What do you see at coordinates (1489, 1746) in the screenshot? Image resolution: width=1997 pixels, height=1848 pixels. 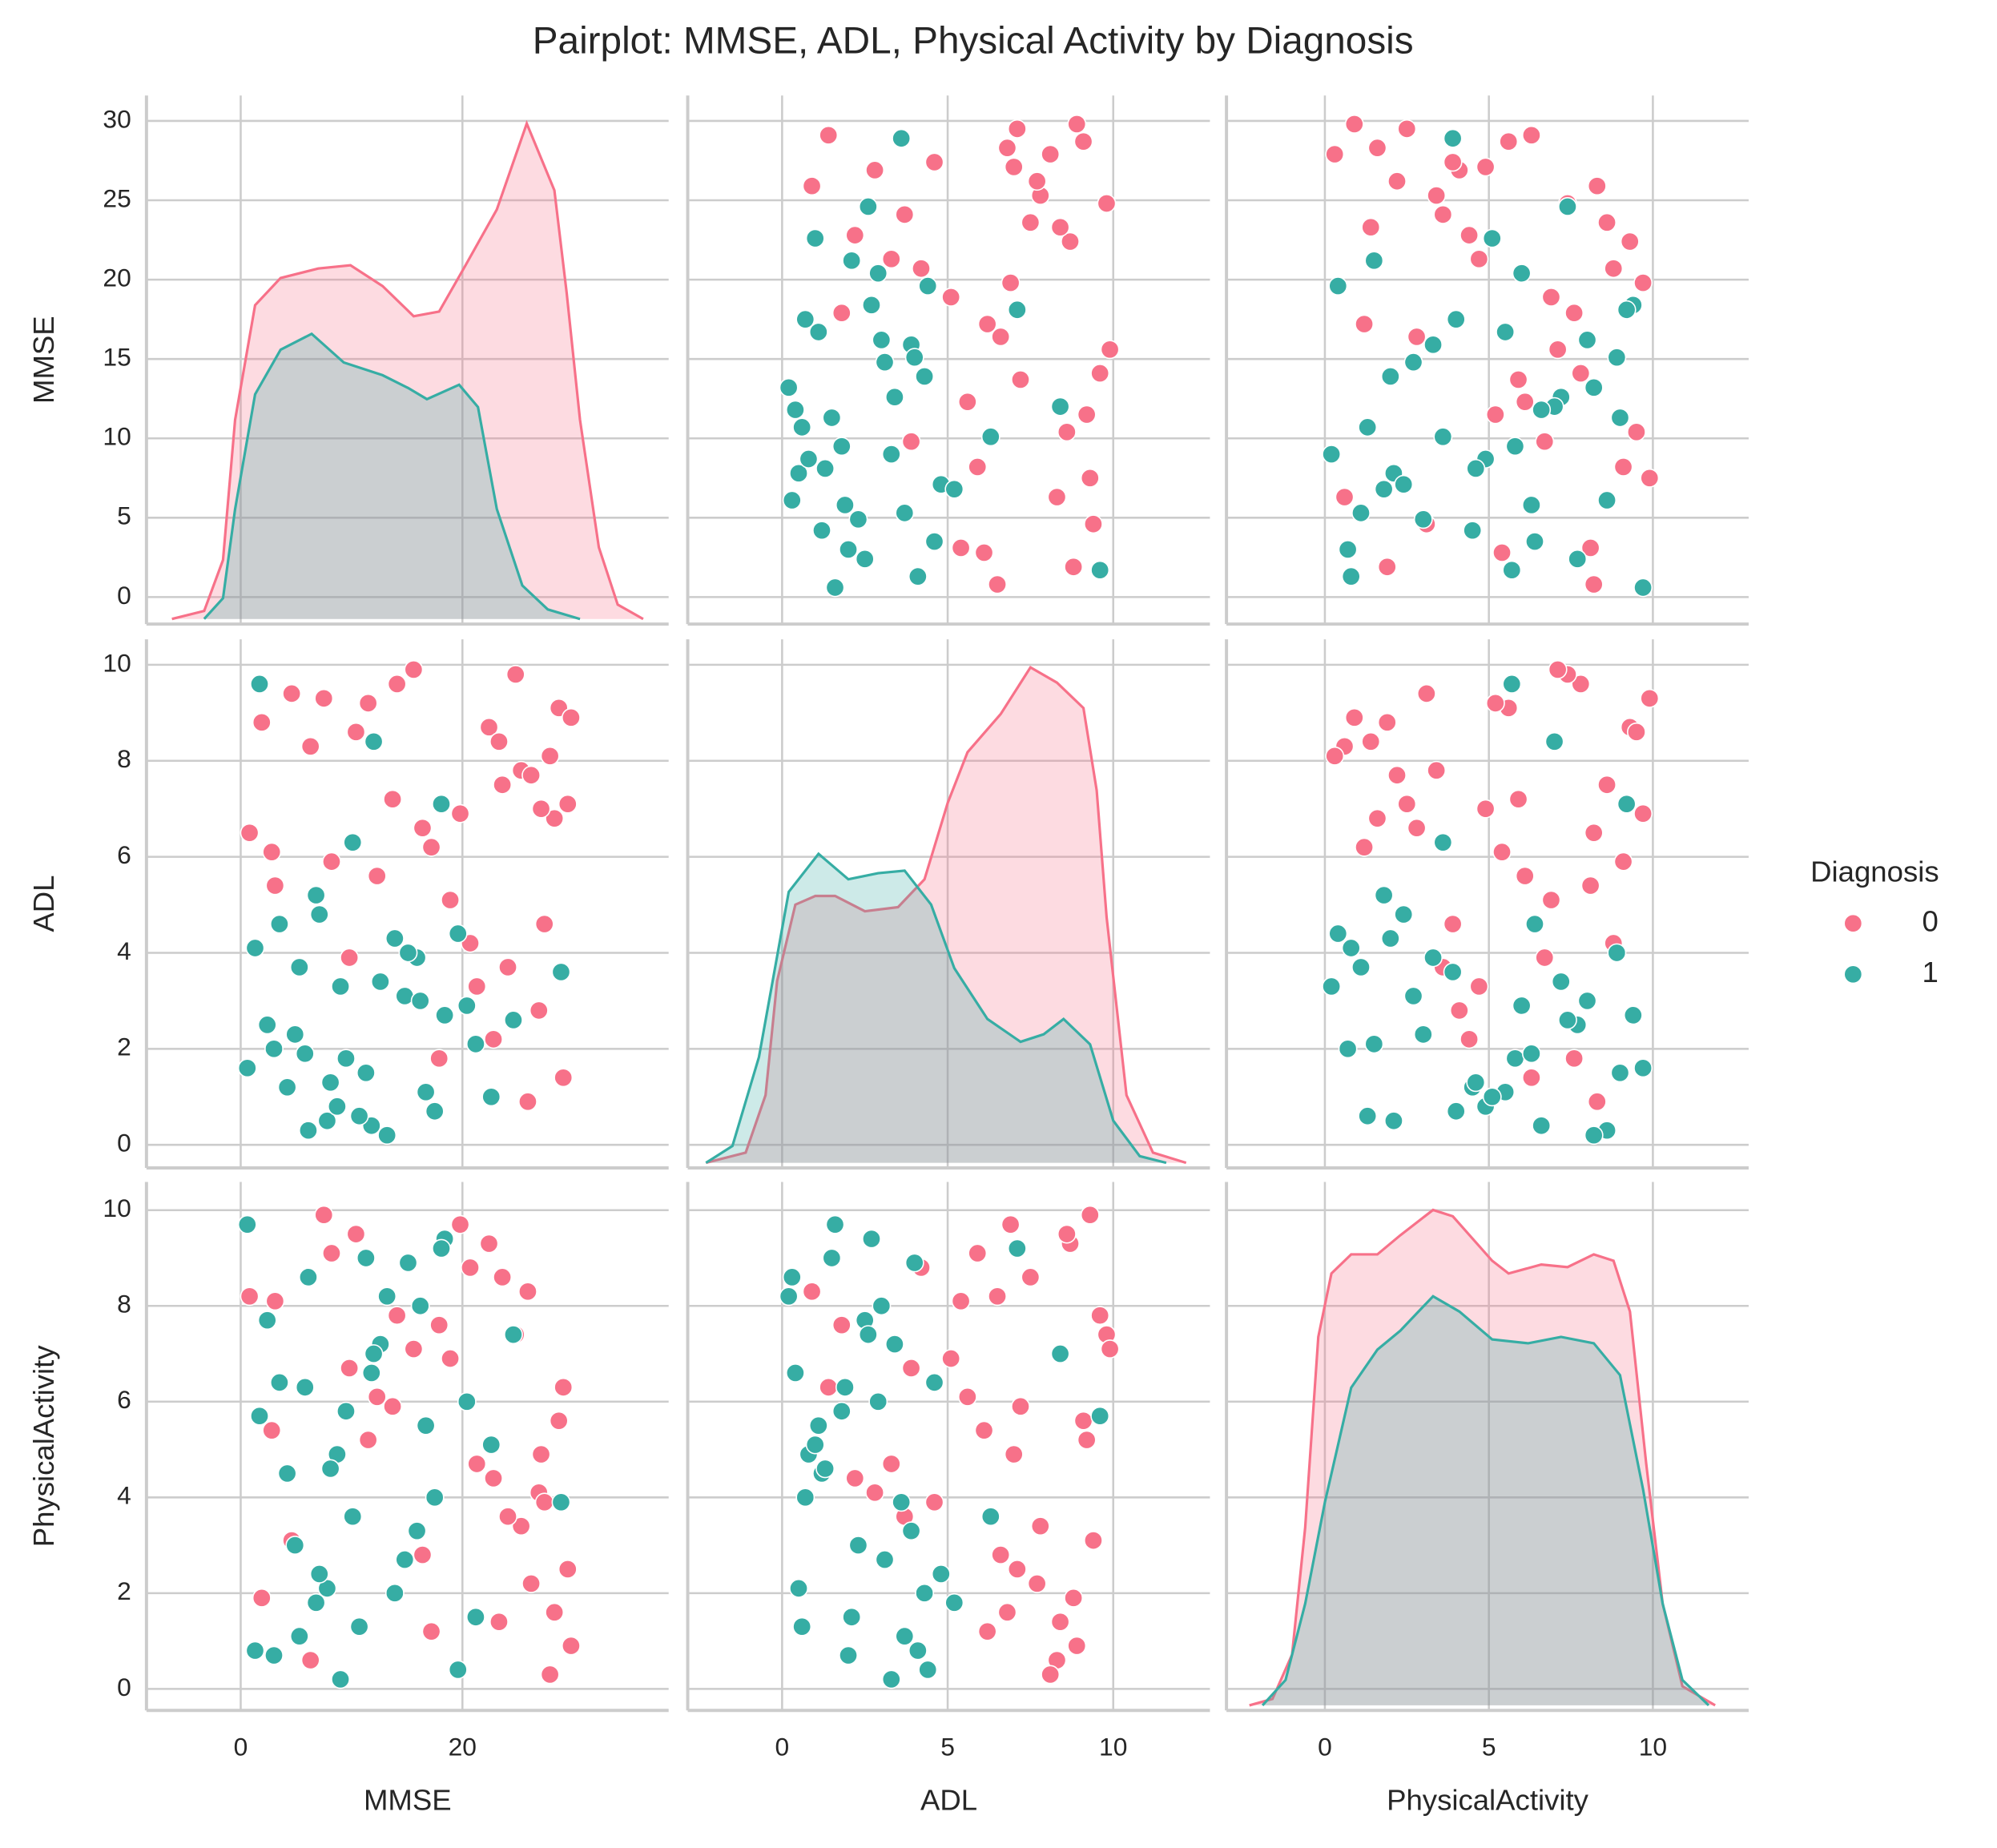 I see `x-tick-label: 5` at bounding box center [1489, 1746].